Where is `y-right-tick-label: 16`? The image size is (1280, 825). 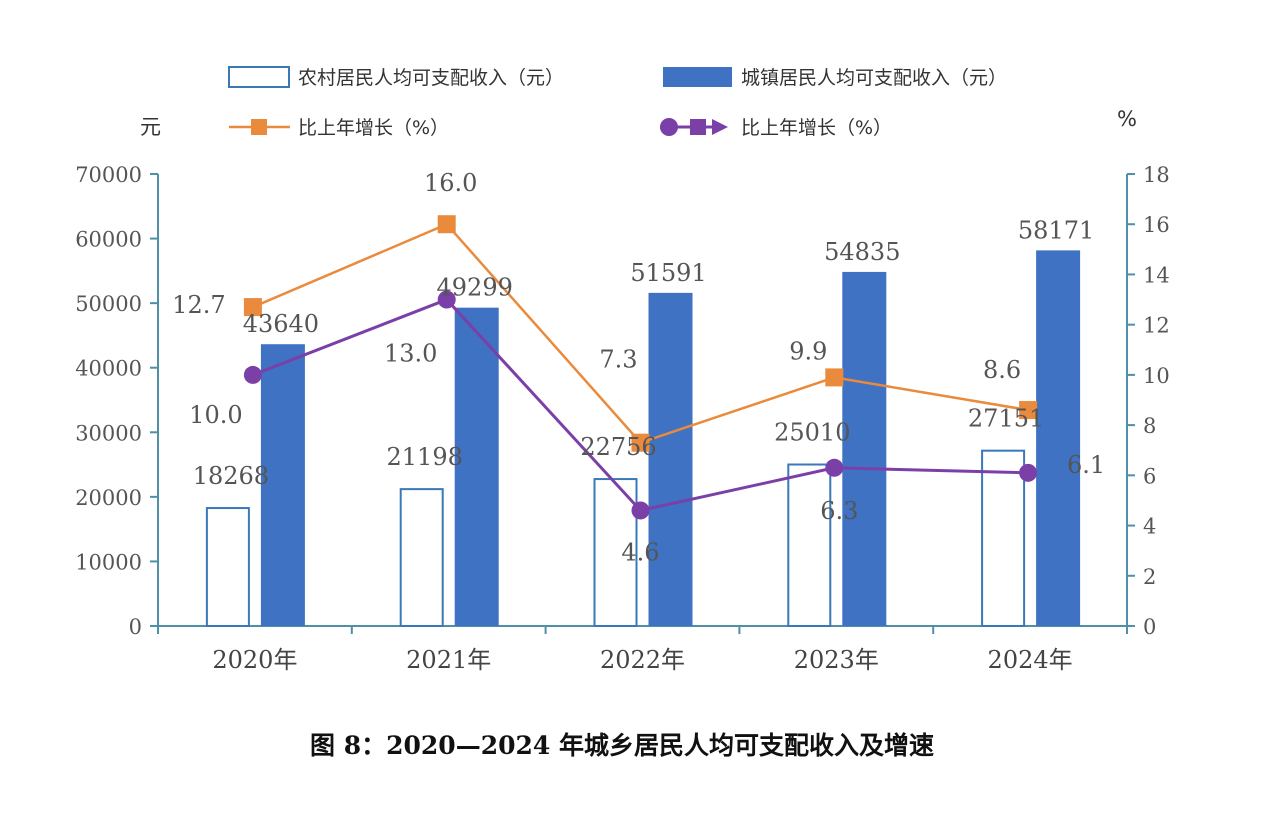 y-right-tick-label: 16 is located at coordinates (1156, 225).